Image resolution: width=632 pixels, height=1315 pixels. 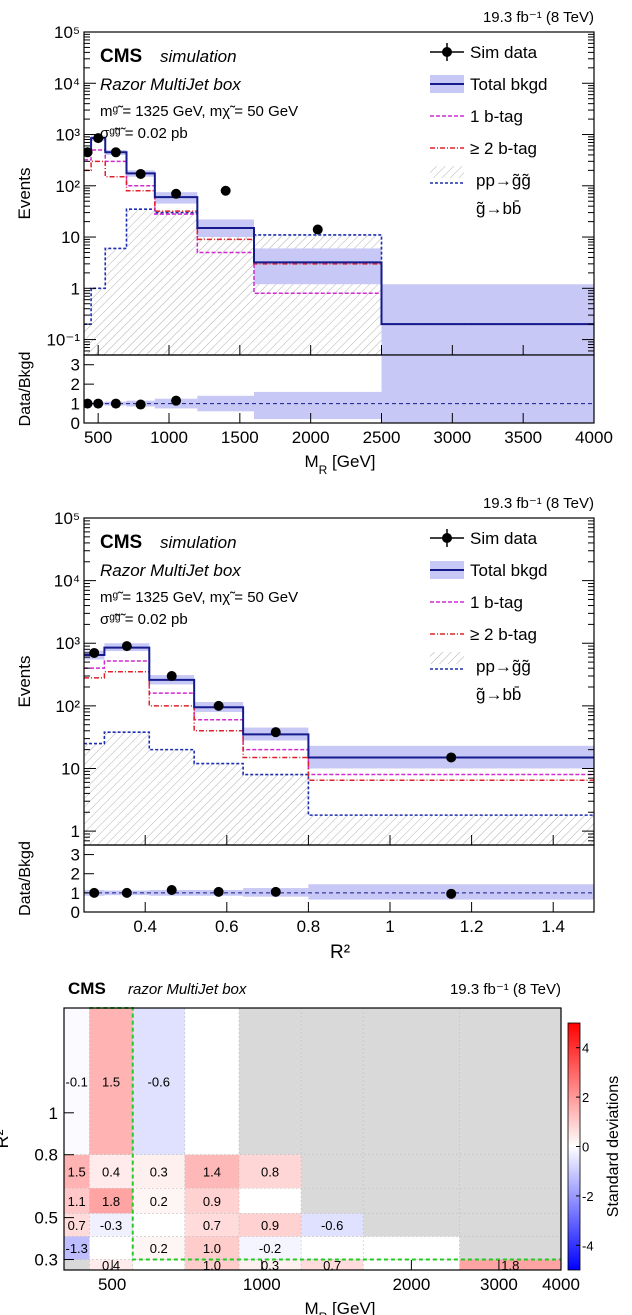 What do you see at coordinates (496, 602) in the screenshot?
I see `legend-label: 1 b-tag` at bounding box center [496, 602].